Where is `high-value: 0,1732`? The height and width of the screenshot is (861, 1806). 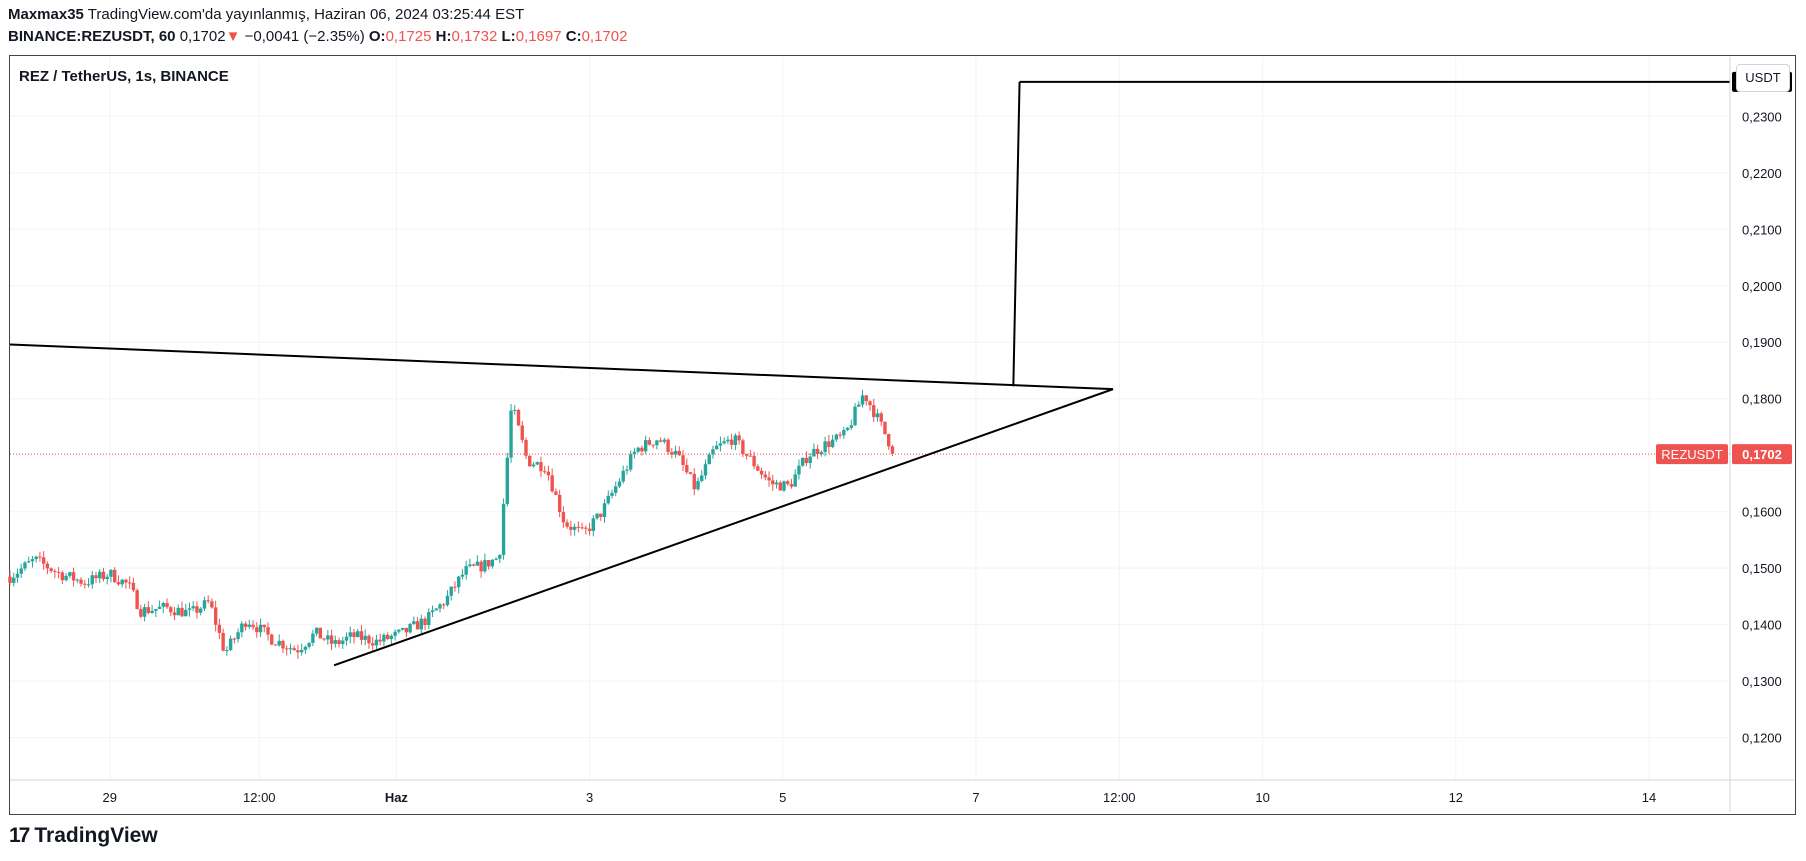
high-value: 0,1732 is located at coordinates (474, 36).